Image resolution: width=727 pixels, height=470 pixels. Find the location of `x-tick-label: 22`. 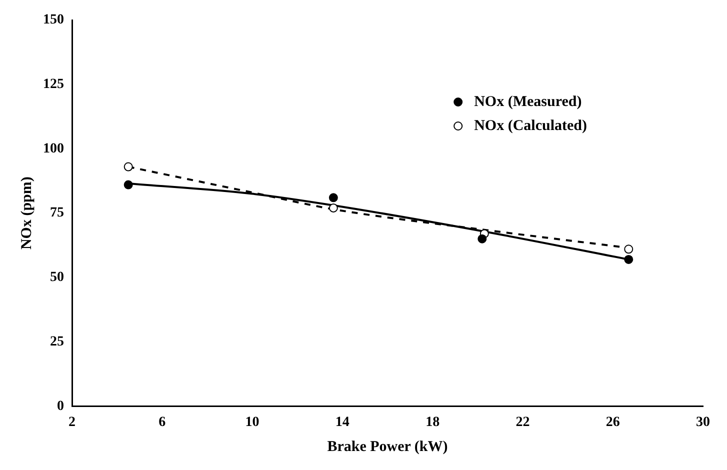

x-tick-label: 22 is located at coordinates (523, 422).